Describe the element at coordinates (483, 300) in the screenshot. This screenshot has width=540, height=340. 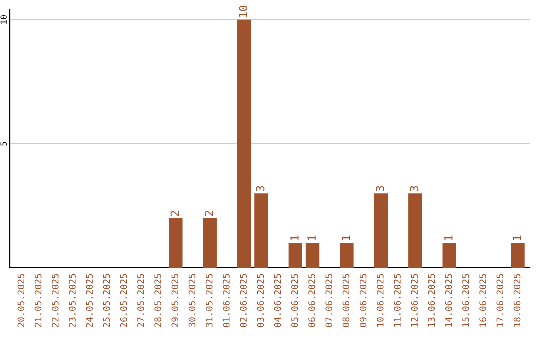
I see `x-tick-label: 16.06.2025` at that location.